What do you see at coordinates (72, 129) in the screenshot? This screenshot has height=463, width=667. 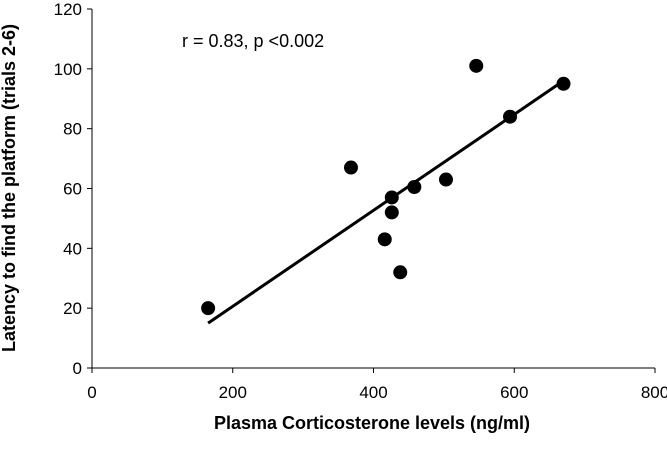 I see `y-tick-label: 80` at bounding box center [72, 129].